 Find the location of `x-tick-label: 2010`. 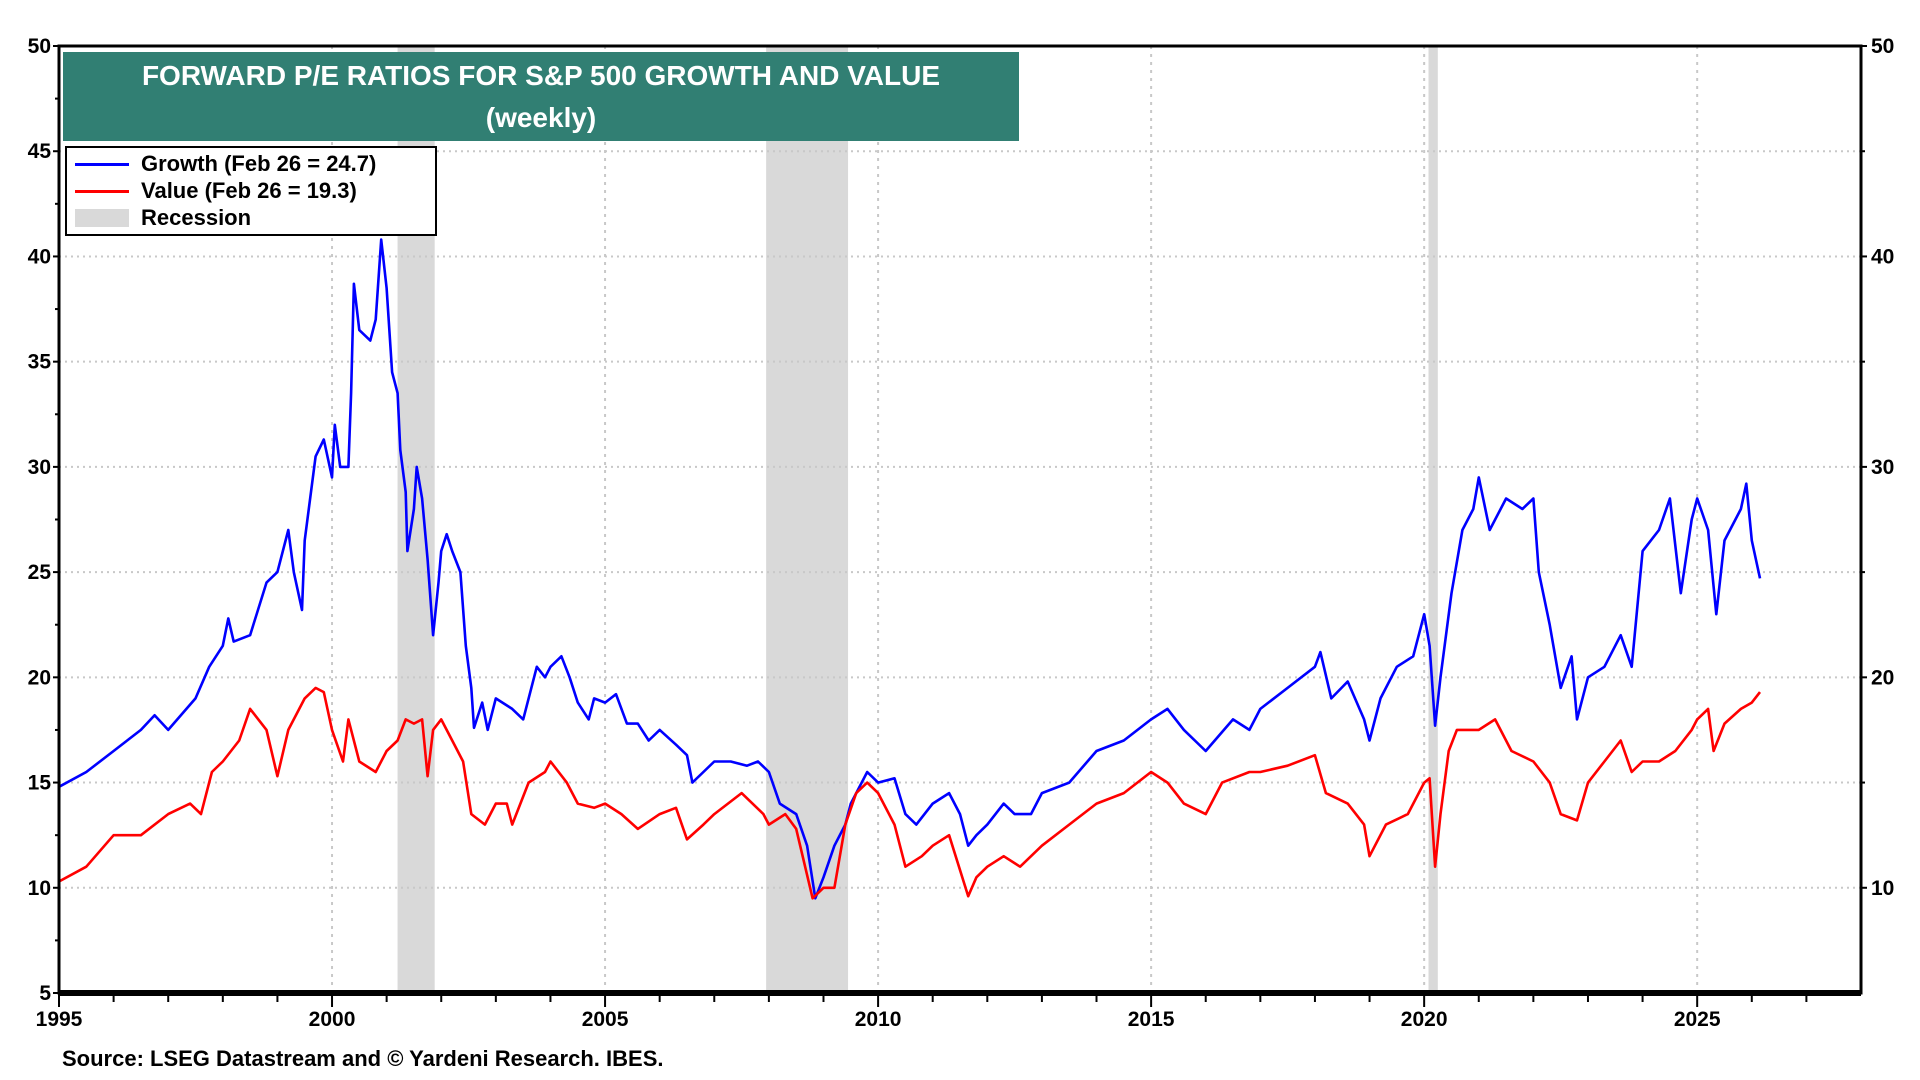

x-tick-label: 2010 is located at coordinates (878, 1019).